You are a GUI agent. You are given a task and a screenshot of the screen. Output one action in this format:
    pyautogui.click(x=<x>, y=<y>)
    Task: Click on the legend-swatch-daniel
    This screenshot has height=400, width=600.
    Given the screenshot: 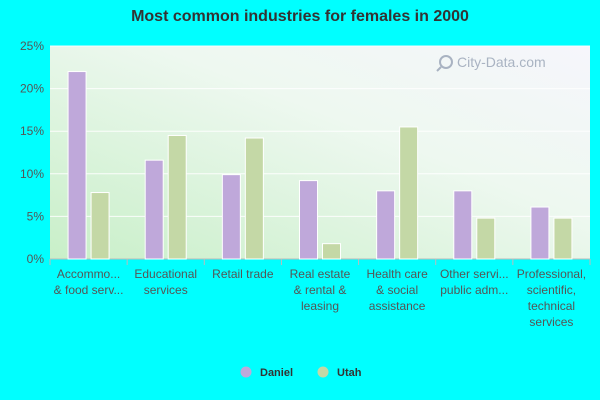 What is the action you would take?
    pyautogui.click(x=246, y=372)
    